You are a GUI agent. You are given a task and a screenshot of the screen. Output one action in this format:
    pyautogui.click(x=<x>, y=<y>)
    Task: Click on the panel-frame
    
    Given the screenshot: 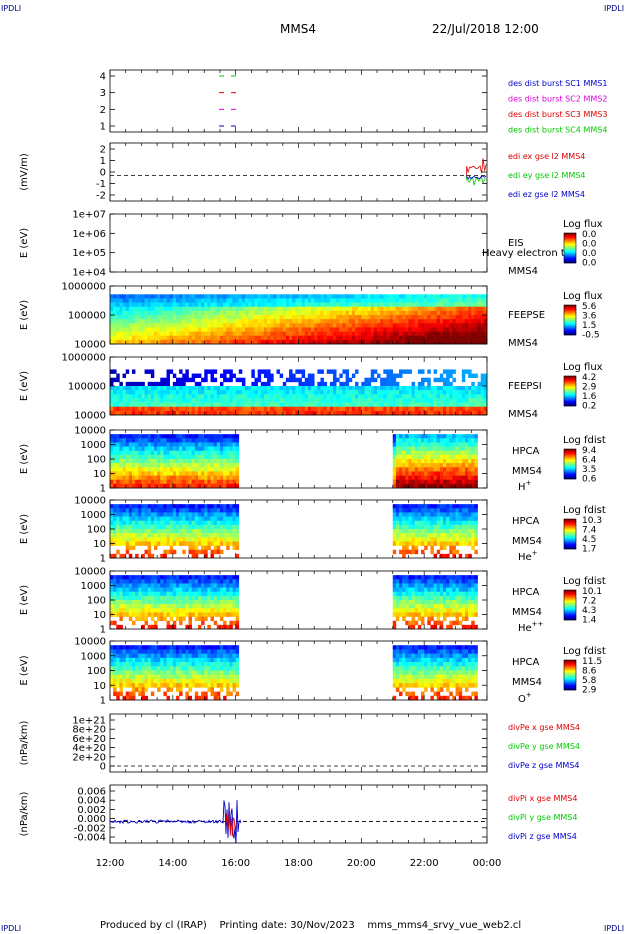 What is the action you would take?
    pyautogui.click(x=298, y=172)
    